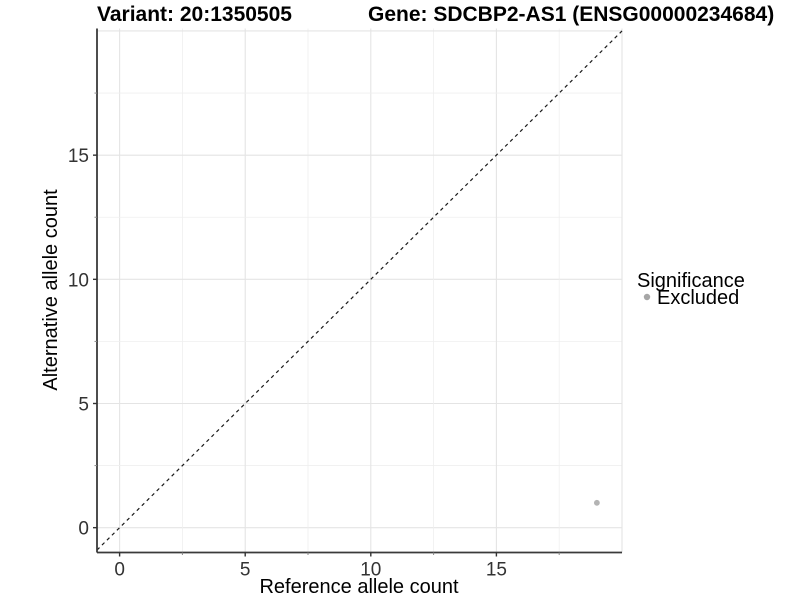 This screenshot has width=800, height=600. I want to click on legend-title: Significance, so click(691, 281).